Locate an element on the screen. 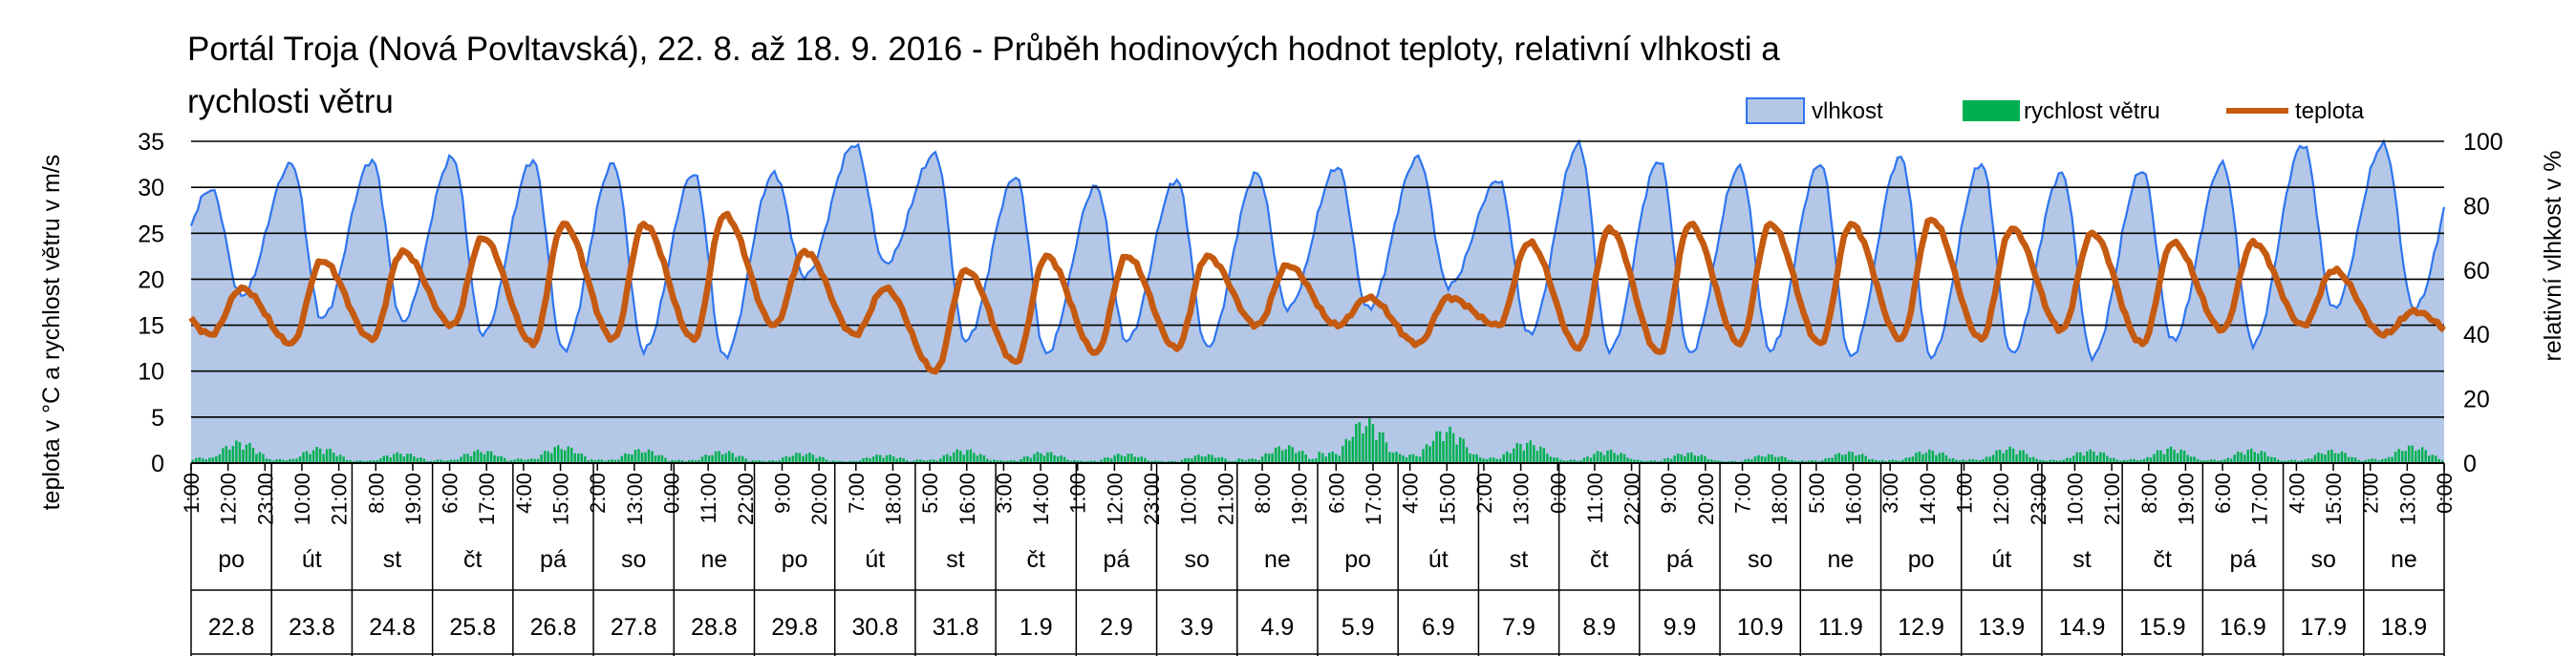 This screenshot has width=2576, height=656. hour-tick-label: 6:00 is located at coordinates (2223, 494).